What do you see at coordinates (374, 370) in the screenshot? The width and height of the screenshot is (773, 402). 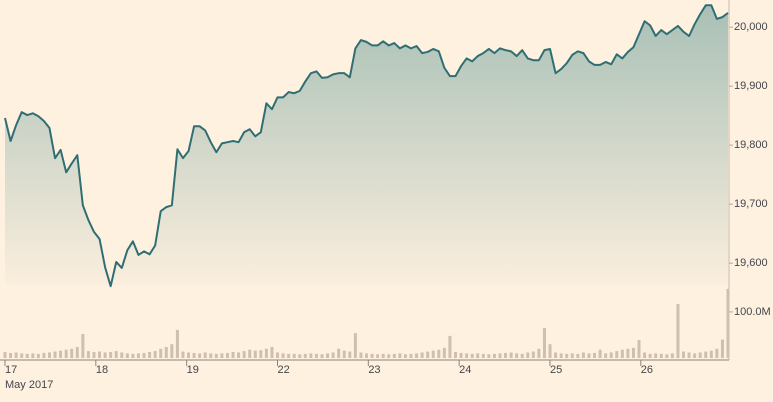 I see `x-tick-label: 23` at bounding box center [374, 370].